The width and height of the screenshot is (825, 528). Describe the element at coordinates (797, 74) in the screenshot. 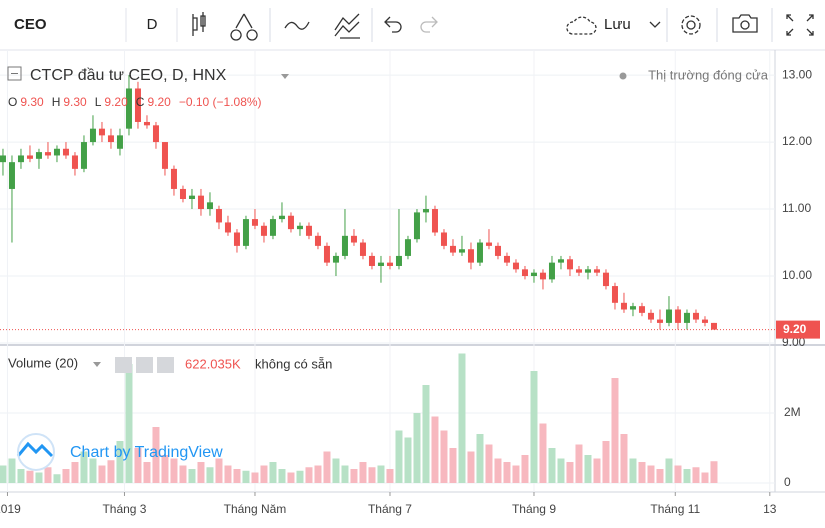

I see `y-tick-label: 13.00` at that location.